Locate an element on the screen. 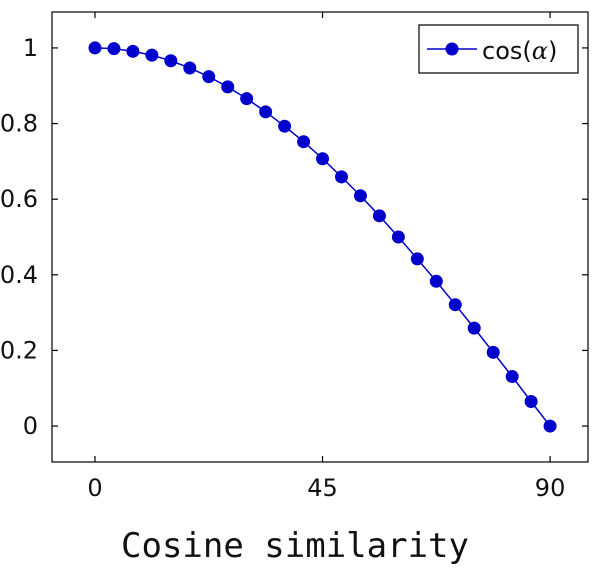  y-tick-label: 0.8 is located at coordinates (19, 124).